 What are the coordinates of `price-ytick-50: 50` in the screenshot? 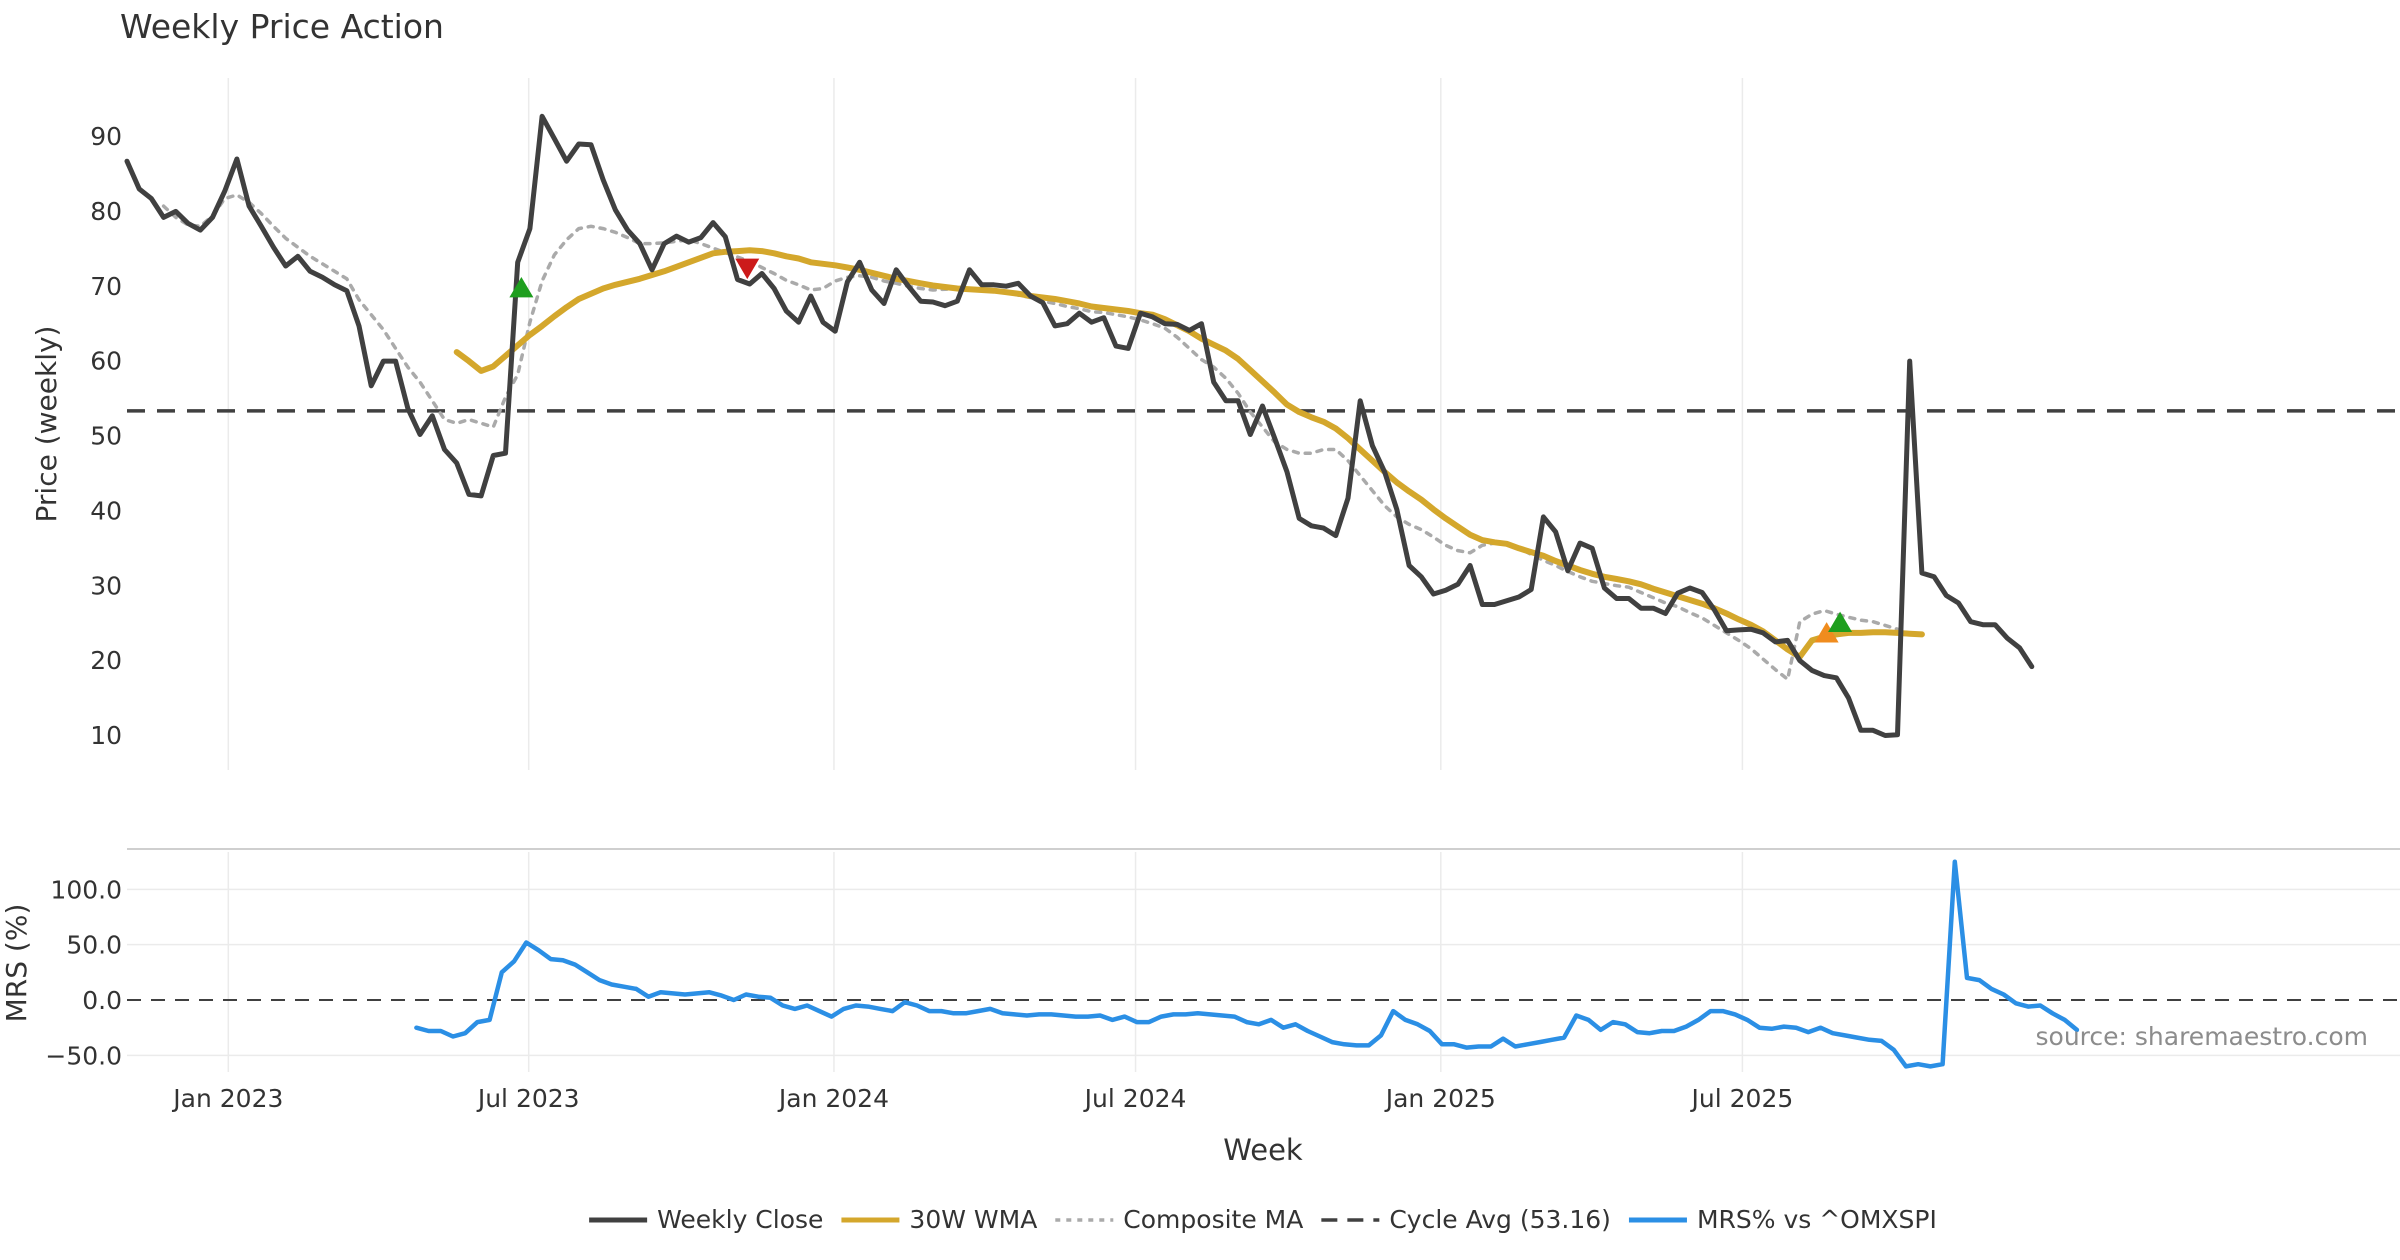 It's located at (106, 436).